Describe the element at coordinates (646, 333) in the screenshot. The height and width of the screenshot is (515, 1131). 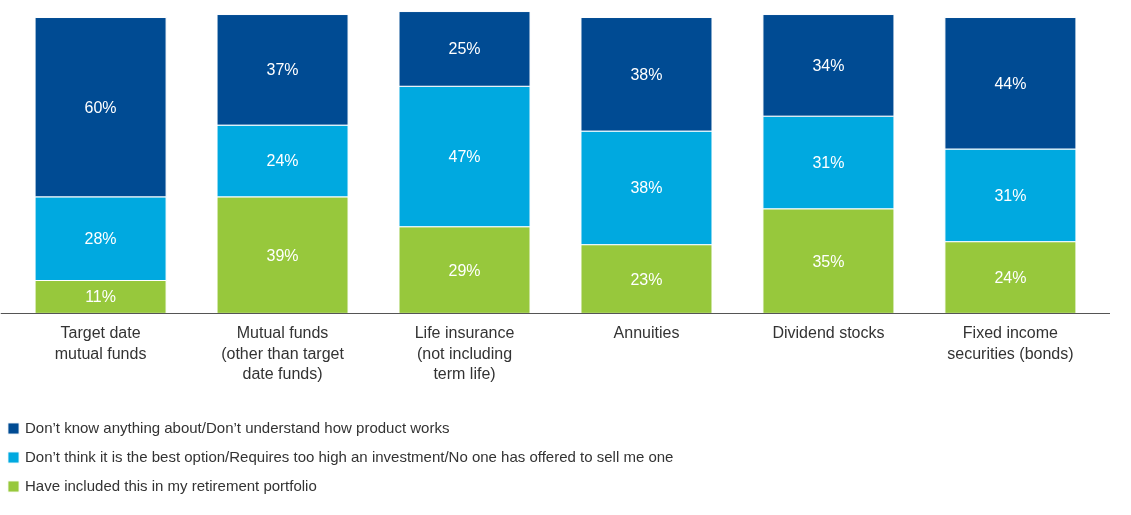
I see `x-tick-label: Annuities` at that location.